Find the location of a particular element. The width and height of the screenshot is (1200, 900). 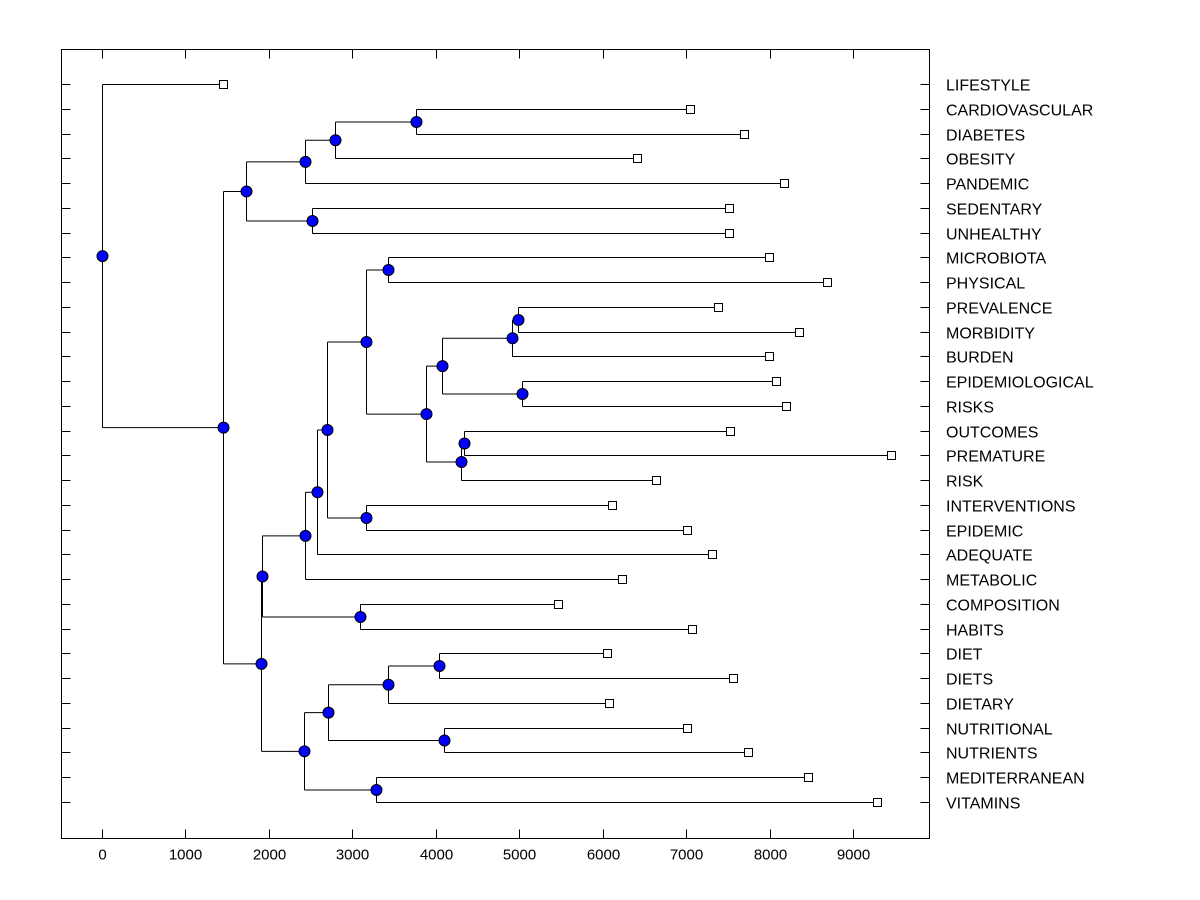

leaf-label: MICROBIOTA is located at coordinates (996, 259).